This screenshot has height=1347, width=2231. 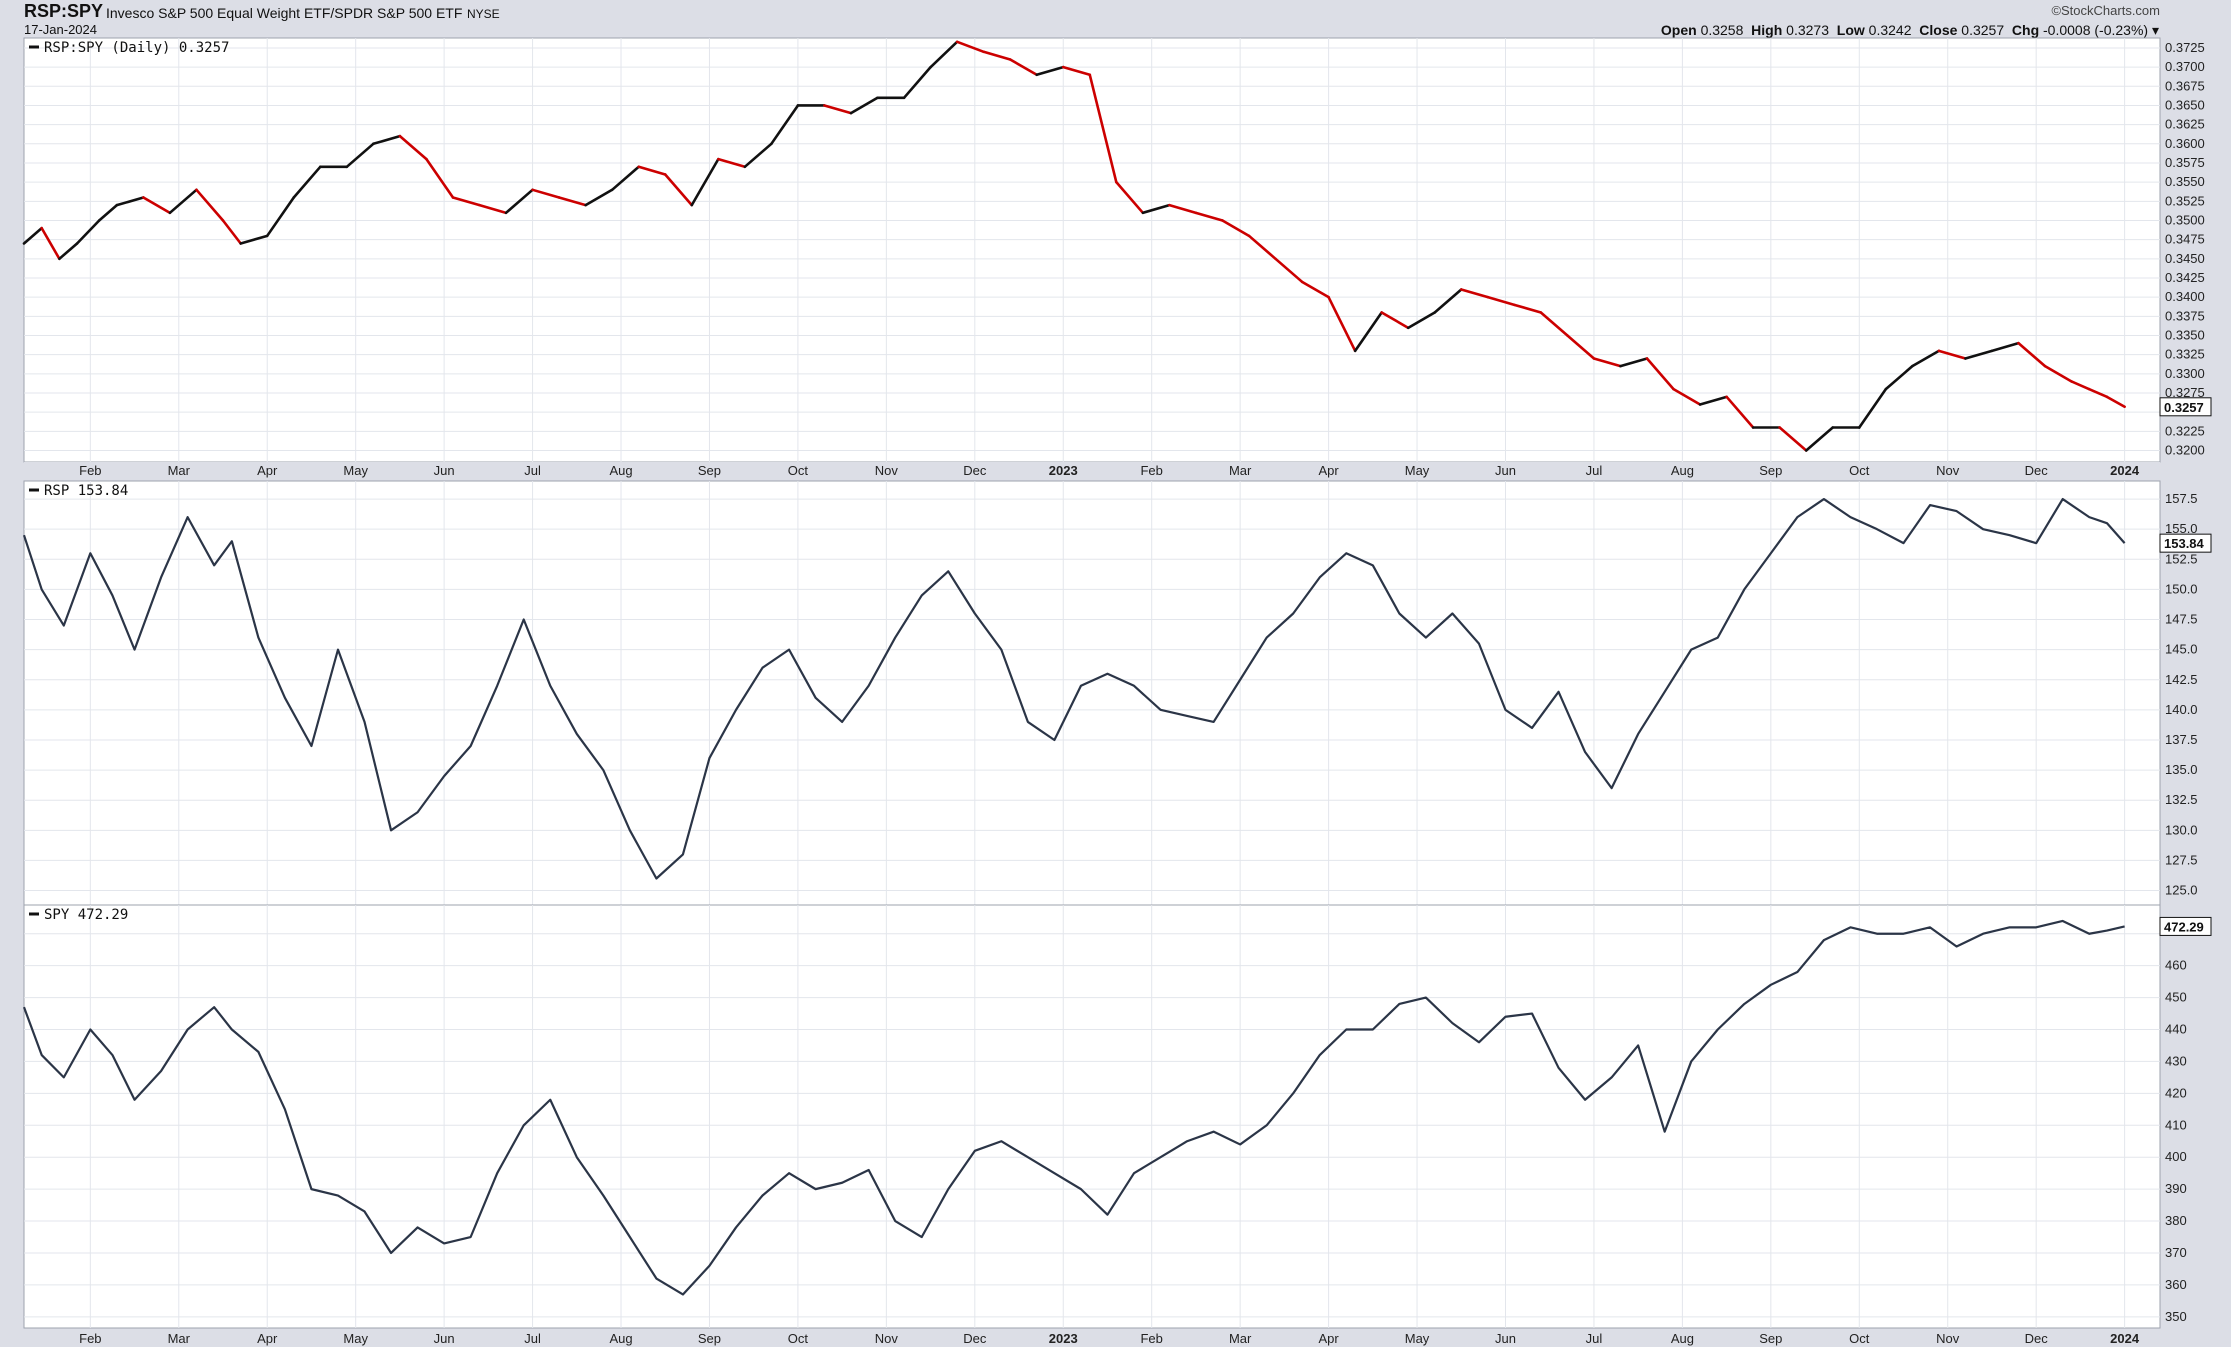 I want to click on y-tick-label: 0.3575, so click(x=2185, y=162).